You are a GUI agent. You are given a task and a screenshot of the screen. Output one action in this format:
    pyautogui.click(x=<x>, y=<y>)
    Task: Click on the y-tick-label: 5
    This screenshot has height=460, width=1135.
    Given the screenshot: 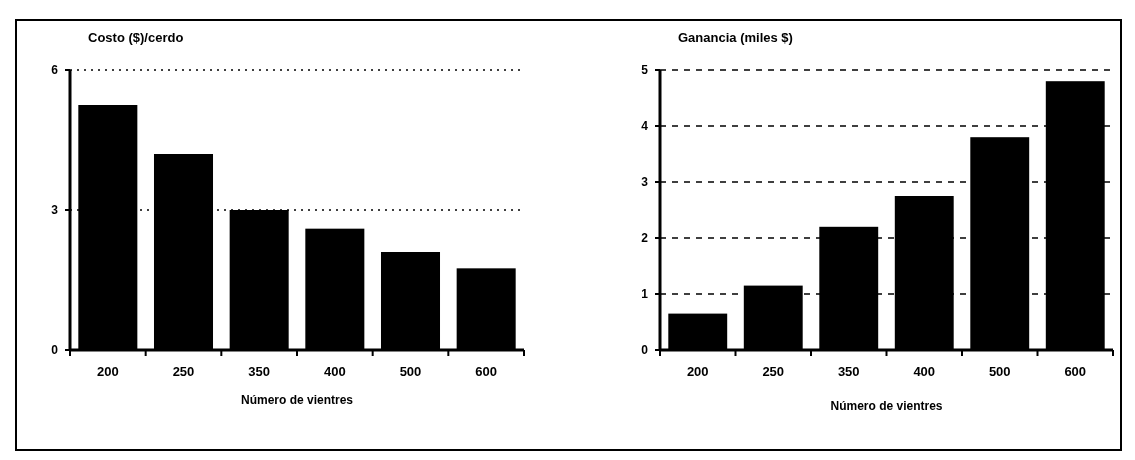 What is the action you would take?
    pyautogui.click(x=645, y=70)
    